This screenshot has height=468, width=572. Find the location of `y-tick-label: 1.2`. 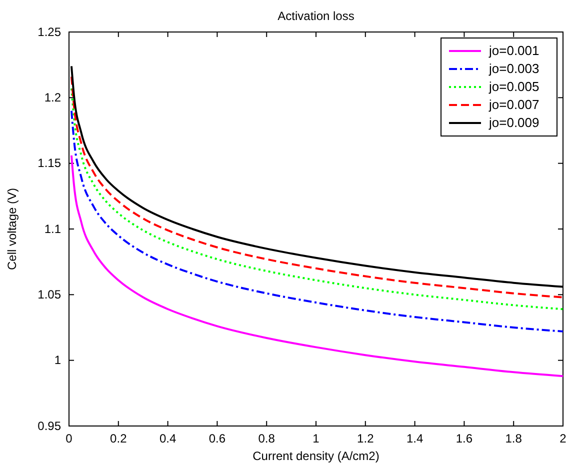

y-tick-label: 1.2 is located at coordinates (53, 97).